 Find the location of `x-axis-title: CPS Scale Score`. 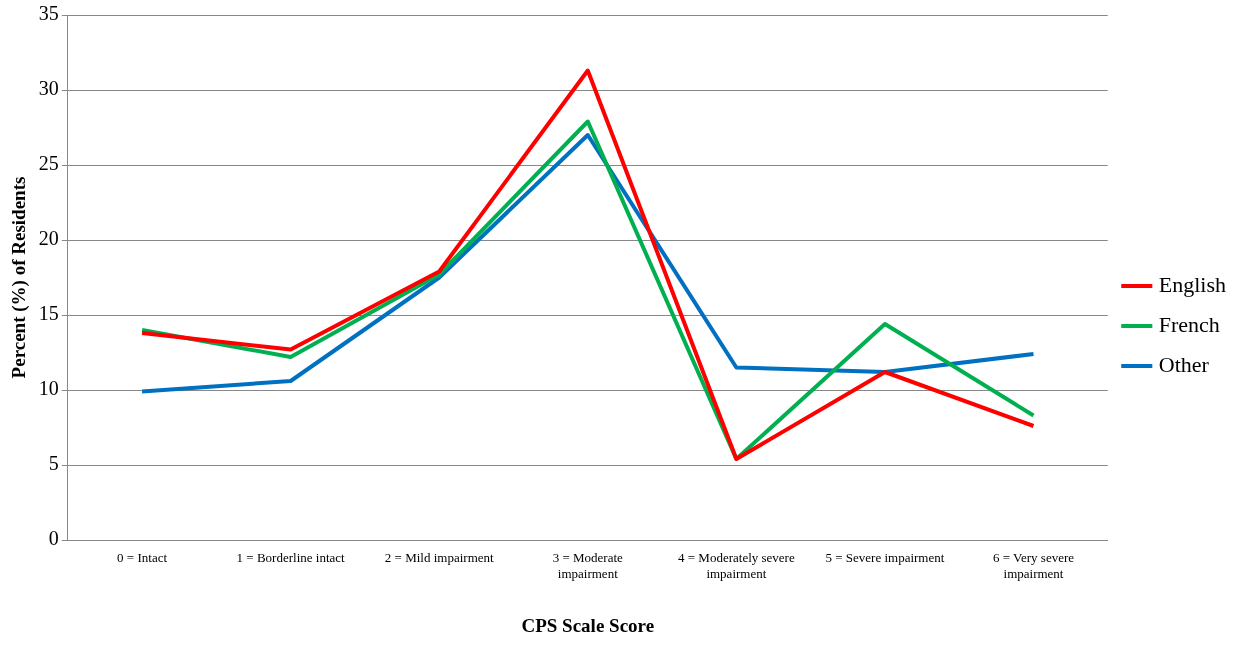

x-axis-title: CPS Scale Score is located at coordinates (588, 625).